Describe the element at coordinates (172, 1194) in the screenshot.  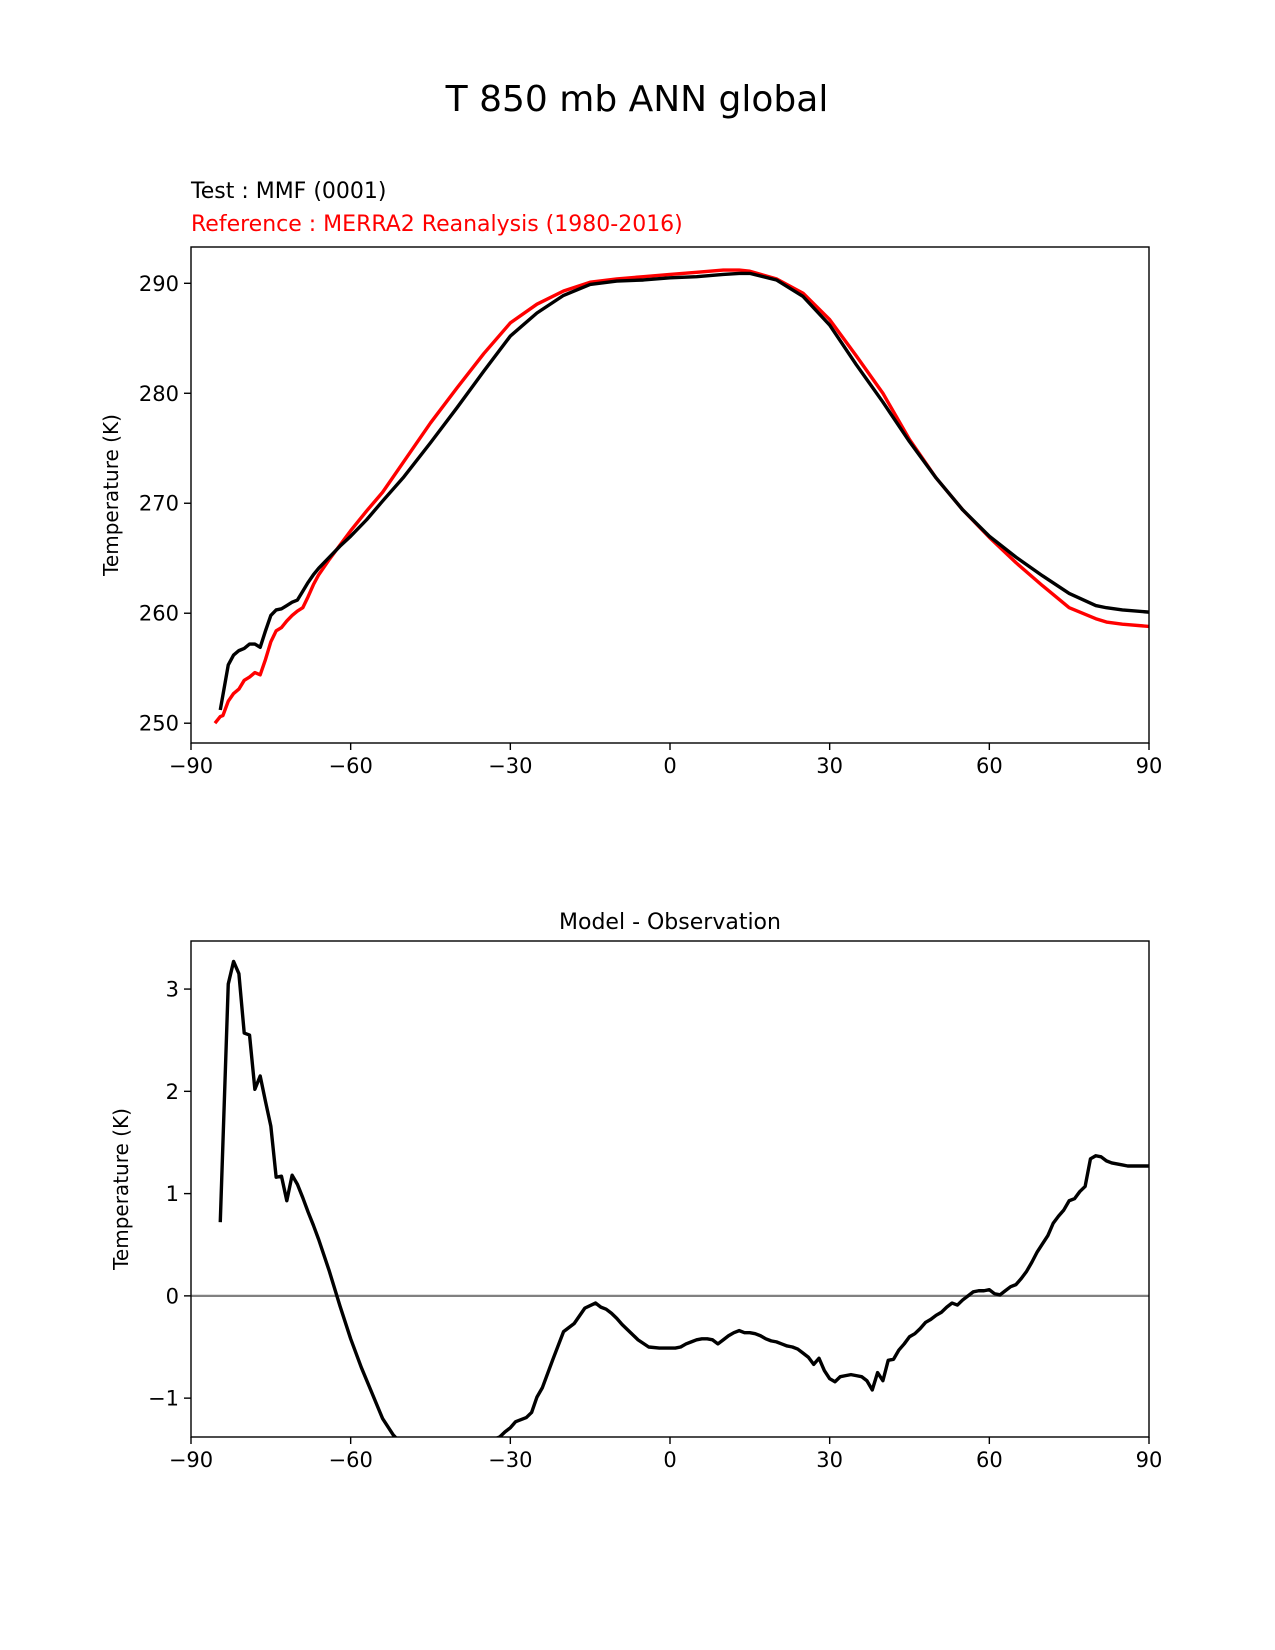
I see `y-tick-label: 1` at that location.